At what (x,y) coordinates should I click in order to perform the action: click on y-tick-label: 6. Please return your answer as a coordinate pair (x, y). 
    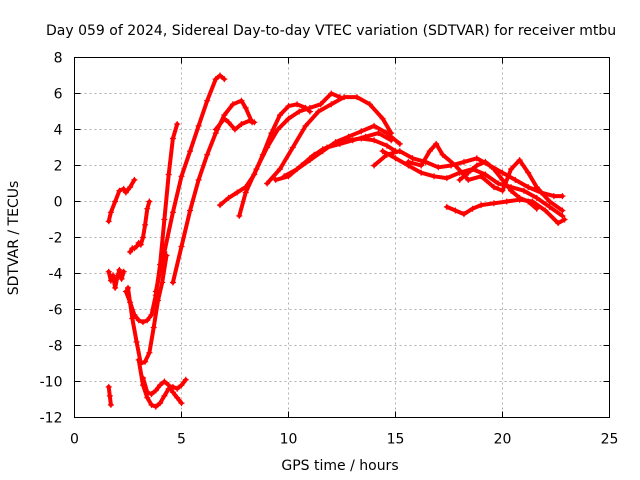
    Looking at the image, I should click on (58, 95).